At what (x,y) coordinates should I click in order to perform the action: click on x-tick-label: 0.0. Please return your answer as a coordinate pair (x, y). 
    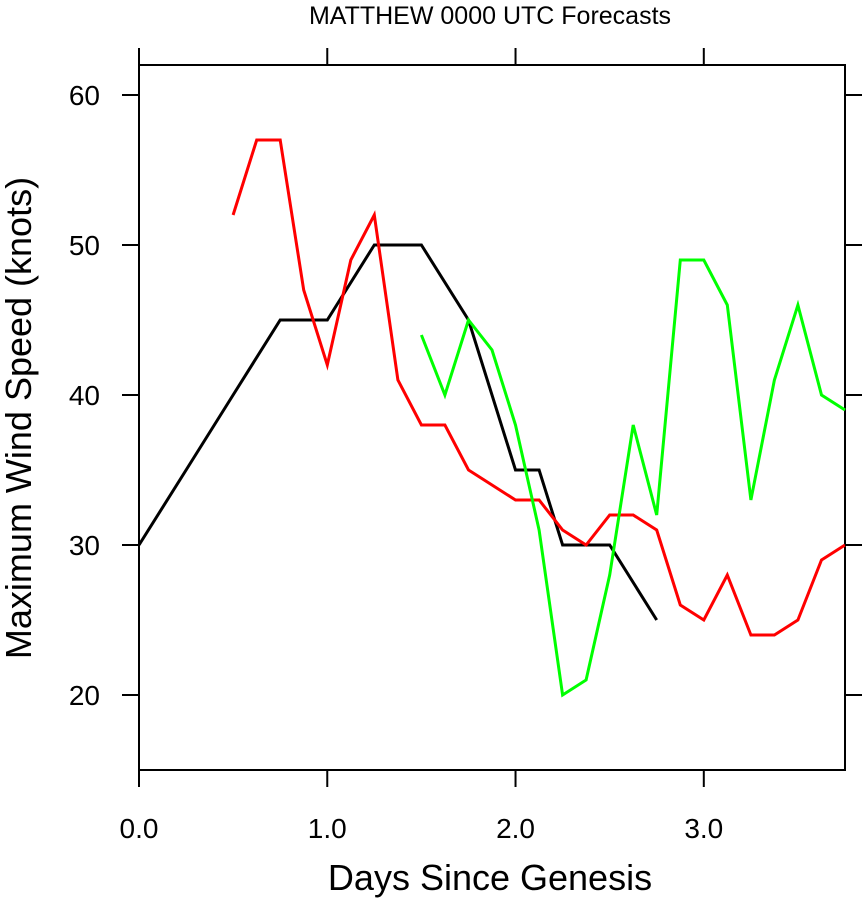
    Looking at the image, I should click on (139, 828).